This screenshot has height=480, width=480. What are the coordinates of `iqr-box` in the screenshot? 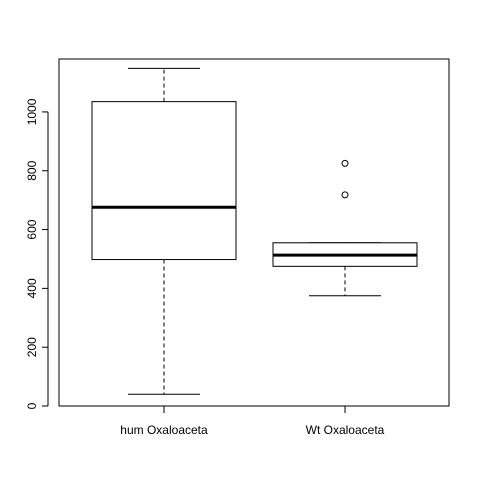 It's located at (164, 181).